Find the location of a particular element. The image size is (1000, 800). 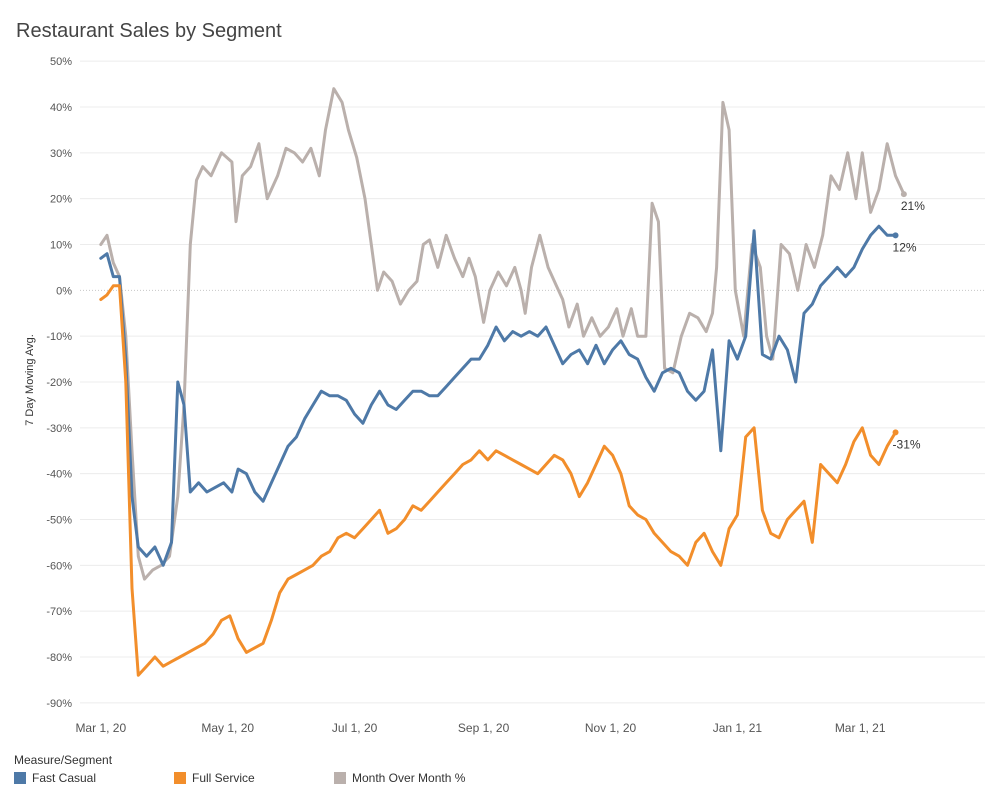

y-tick-label: -10% is located at coordinates (59, 337).